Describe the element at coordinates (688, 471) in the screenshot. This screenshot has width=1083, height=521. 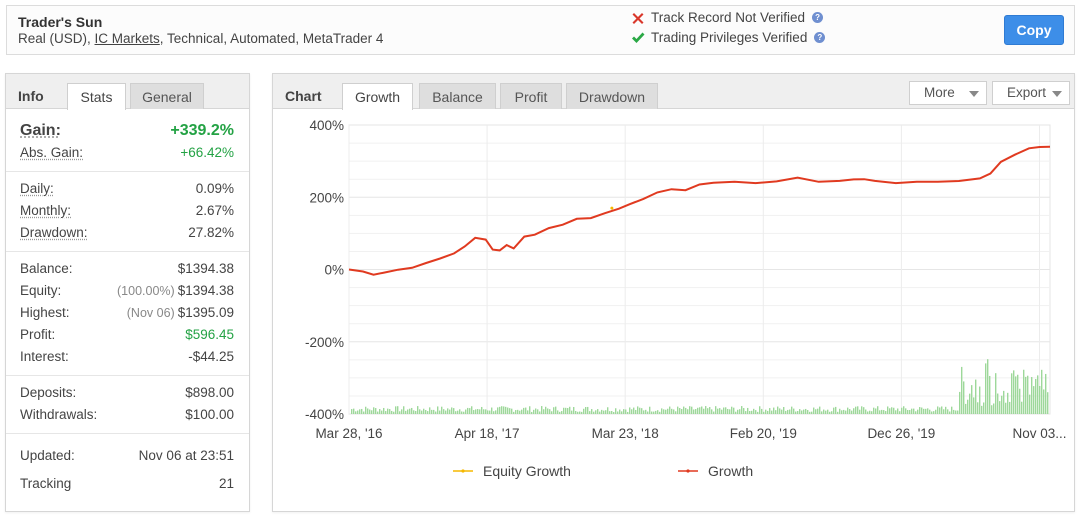
I see `legend-marker` at that location.